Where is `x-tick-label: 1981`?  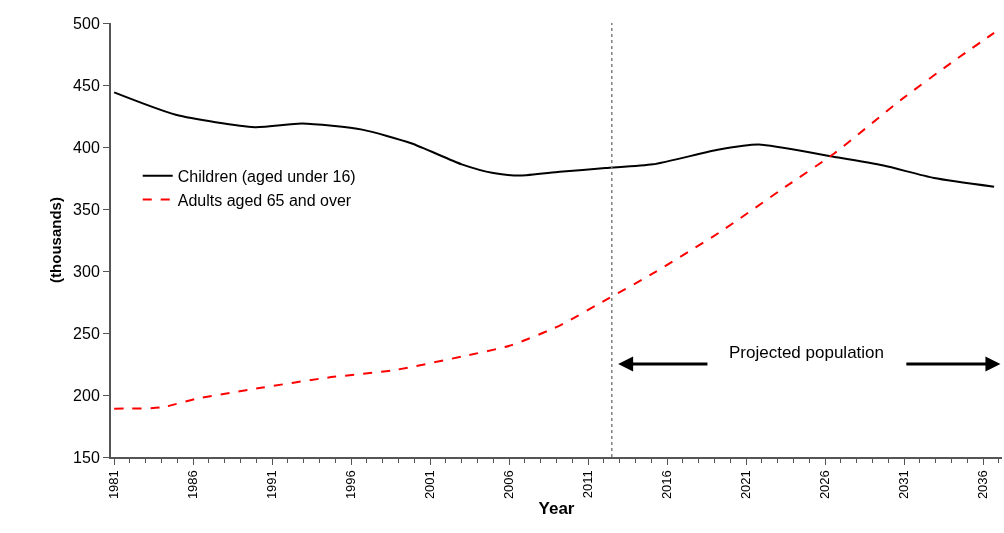
x-tick-label: 1981 is located at coordinates (114, 485).